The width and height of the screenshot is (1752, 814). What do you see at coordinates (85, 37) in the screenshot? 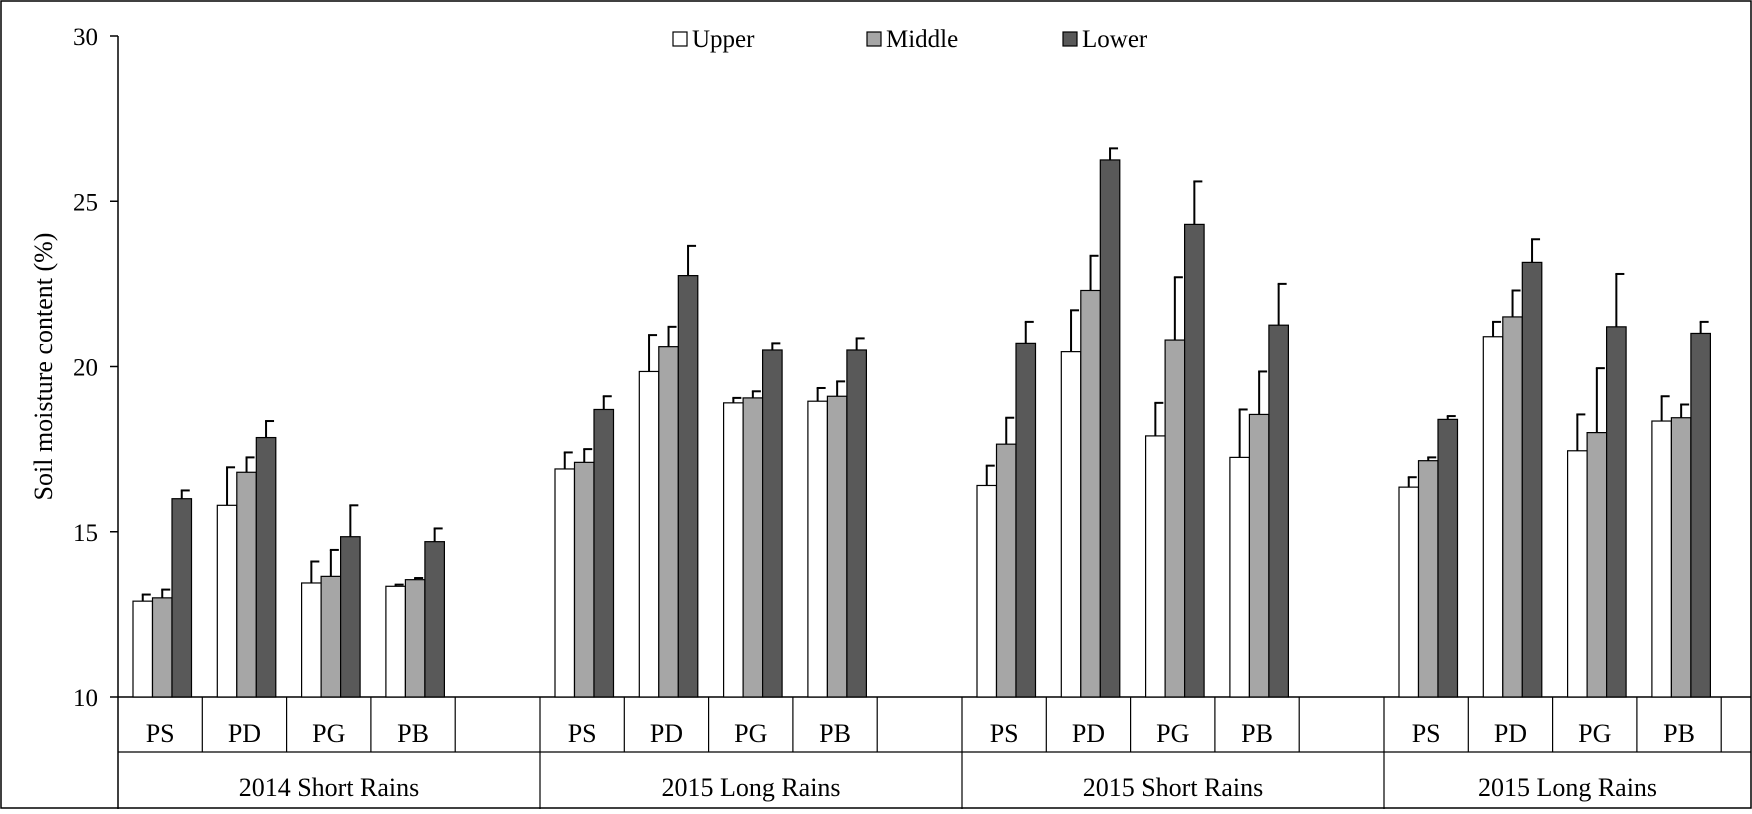
I see `y-tick-label: 30` at bounding box center [85, 37].